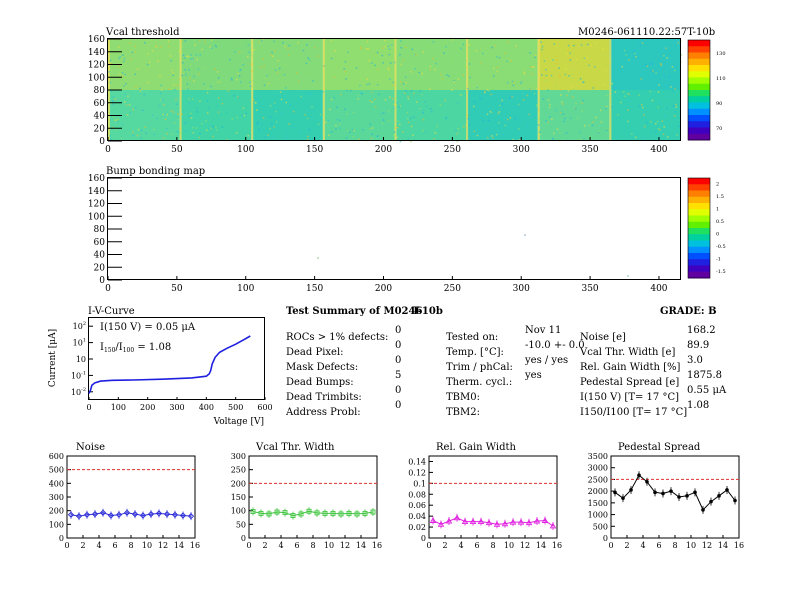 Image resolution: width=792 pixels, height=612 pixels. I want to click on palette-label: 1, so click(717, 210).